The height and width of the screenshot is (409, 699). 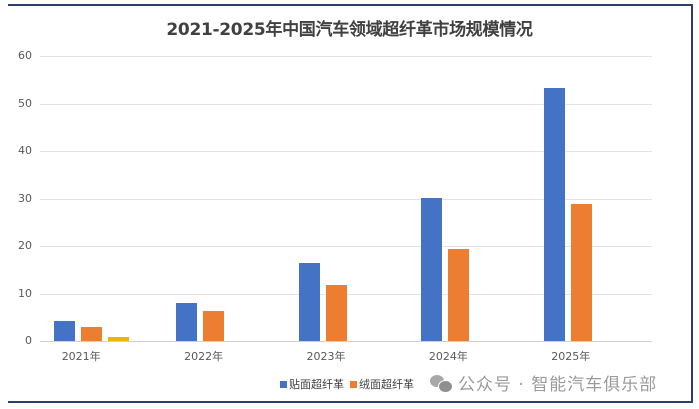 I want to click on x-tick-label: 2023年, so click(x=326, y=356).